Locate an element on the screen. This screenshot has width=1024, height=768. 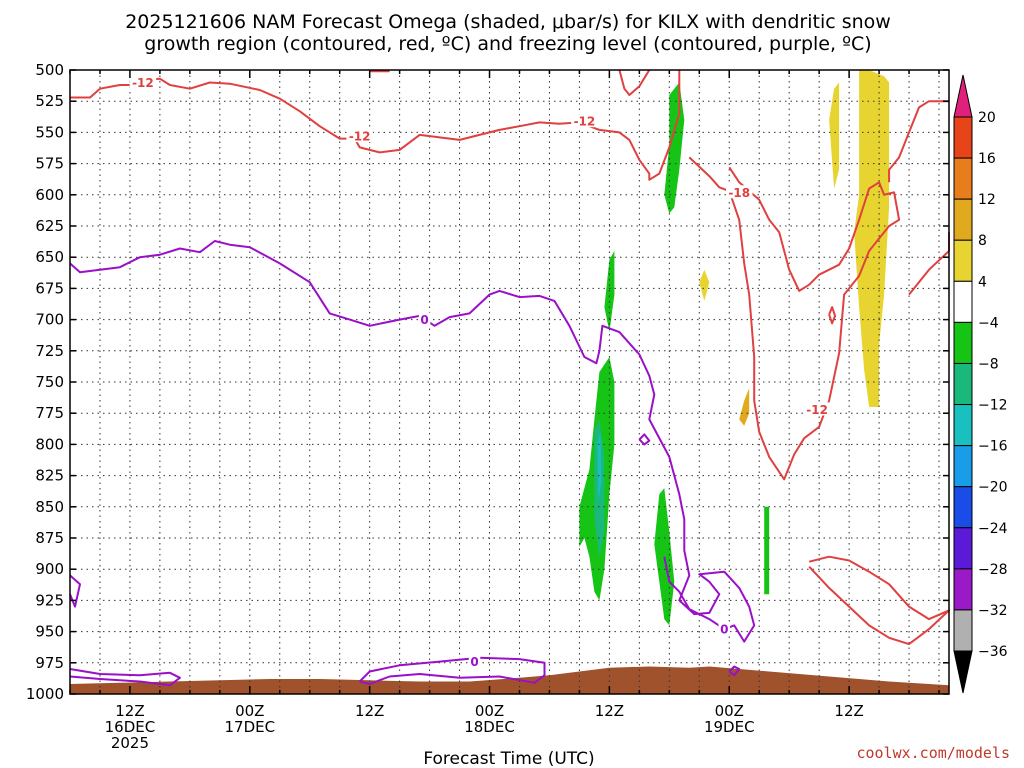
y-tick-label-950: 950 is located at coordinates (49, 632).